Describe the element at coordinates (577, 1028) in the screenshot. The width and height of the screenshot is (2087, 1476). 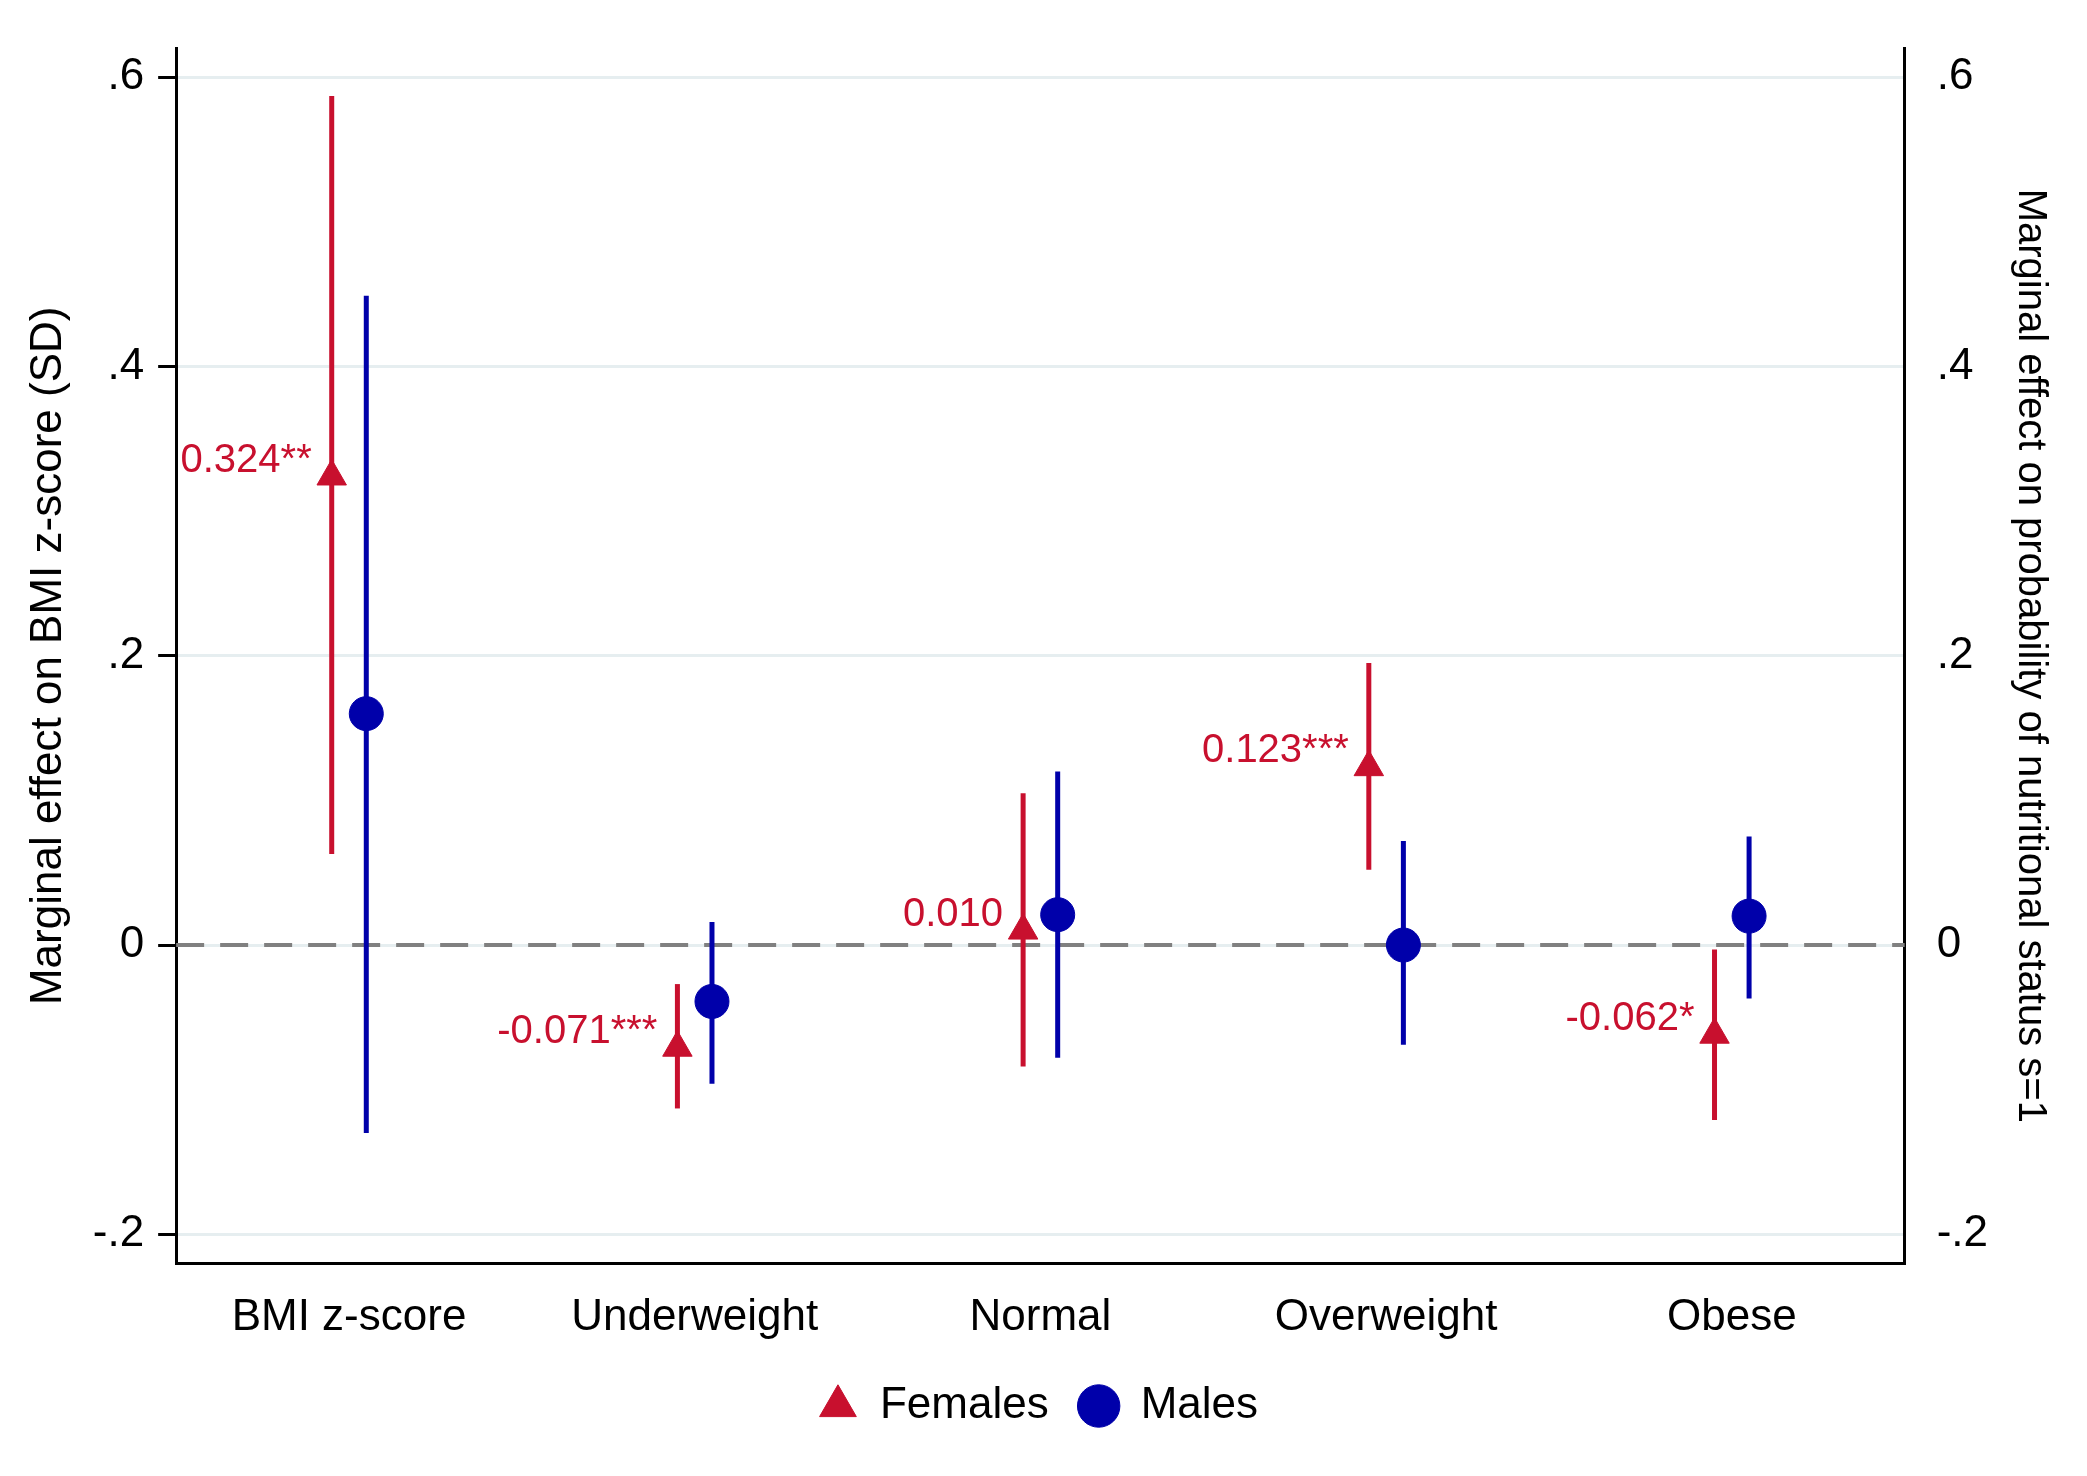
I see `data-label: -0.071***` at that location.